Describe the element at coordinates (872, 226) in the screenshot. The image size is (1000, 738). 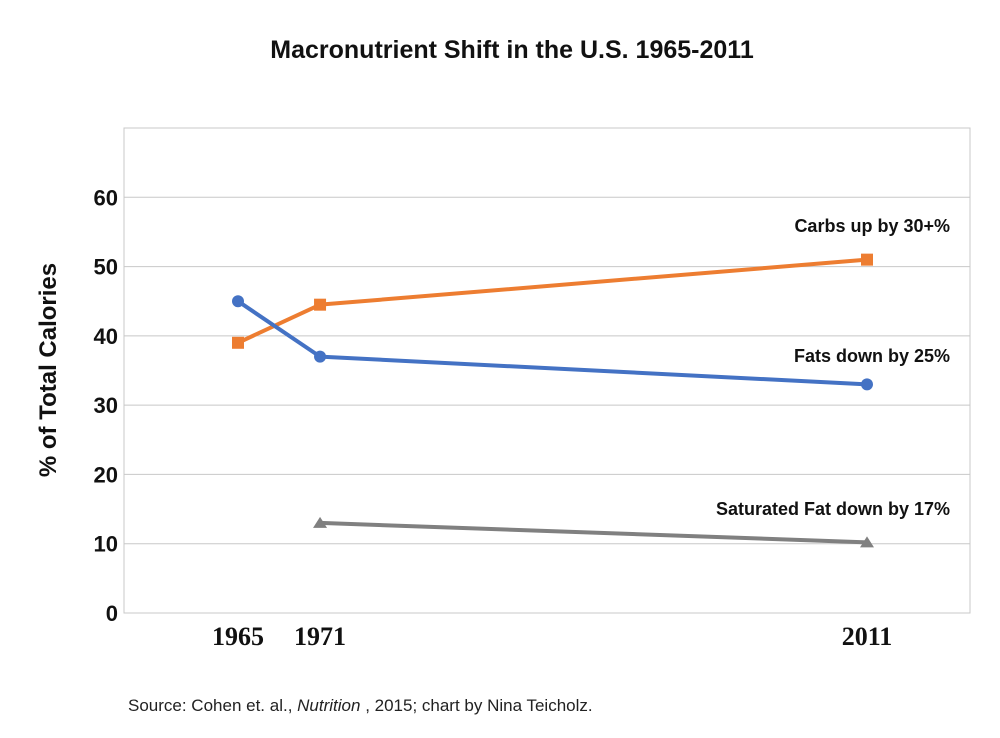
I see `annotation-carbs: Carbs up by 30+%` at that location.